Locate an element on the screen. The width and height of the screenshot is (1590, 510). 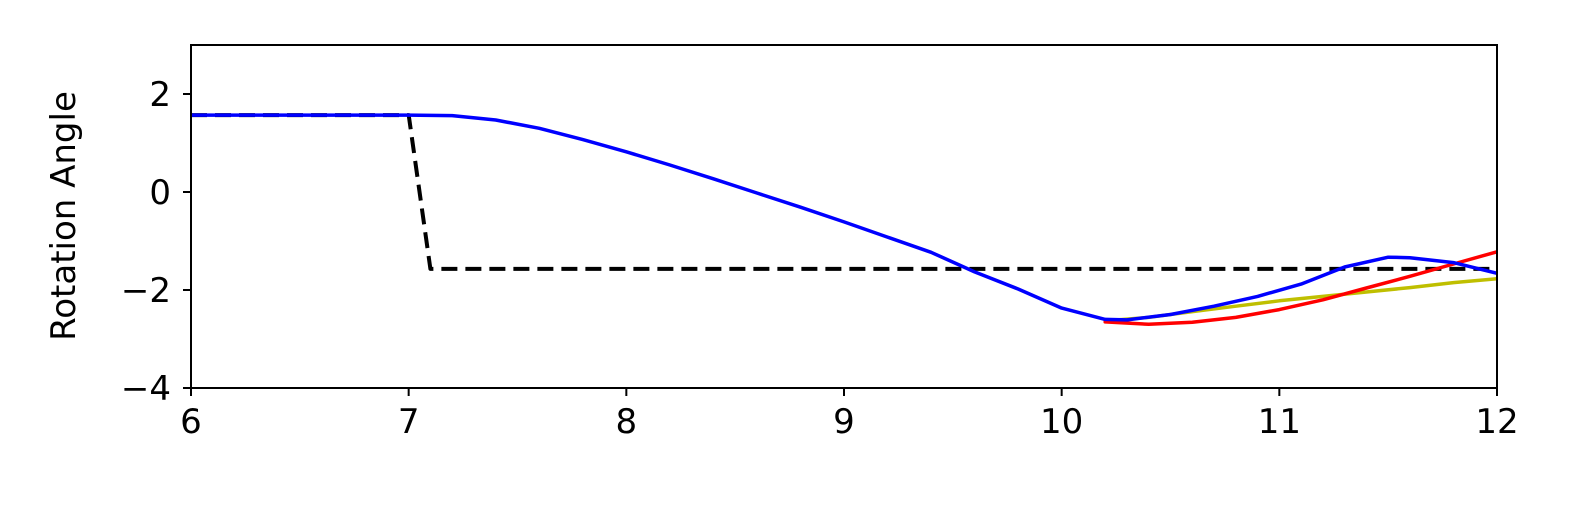
y-axis-title: Rotation Angle is located at coordinates (64, 216).